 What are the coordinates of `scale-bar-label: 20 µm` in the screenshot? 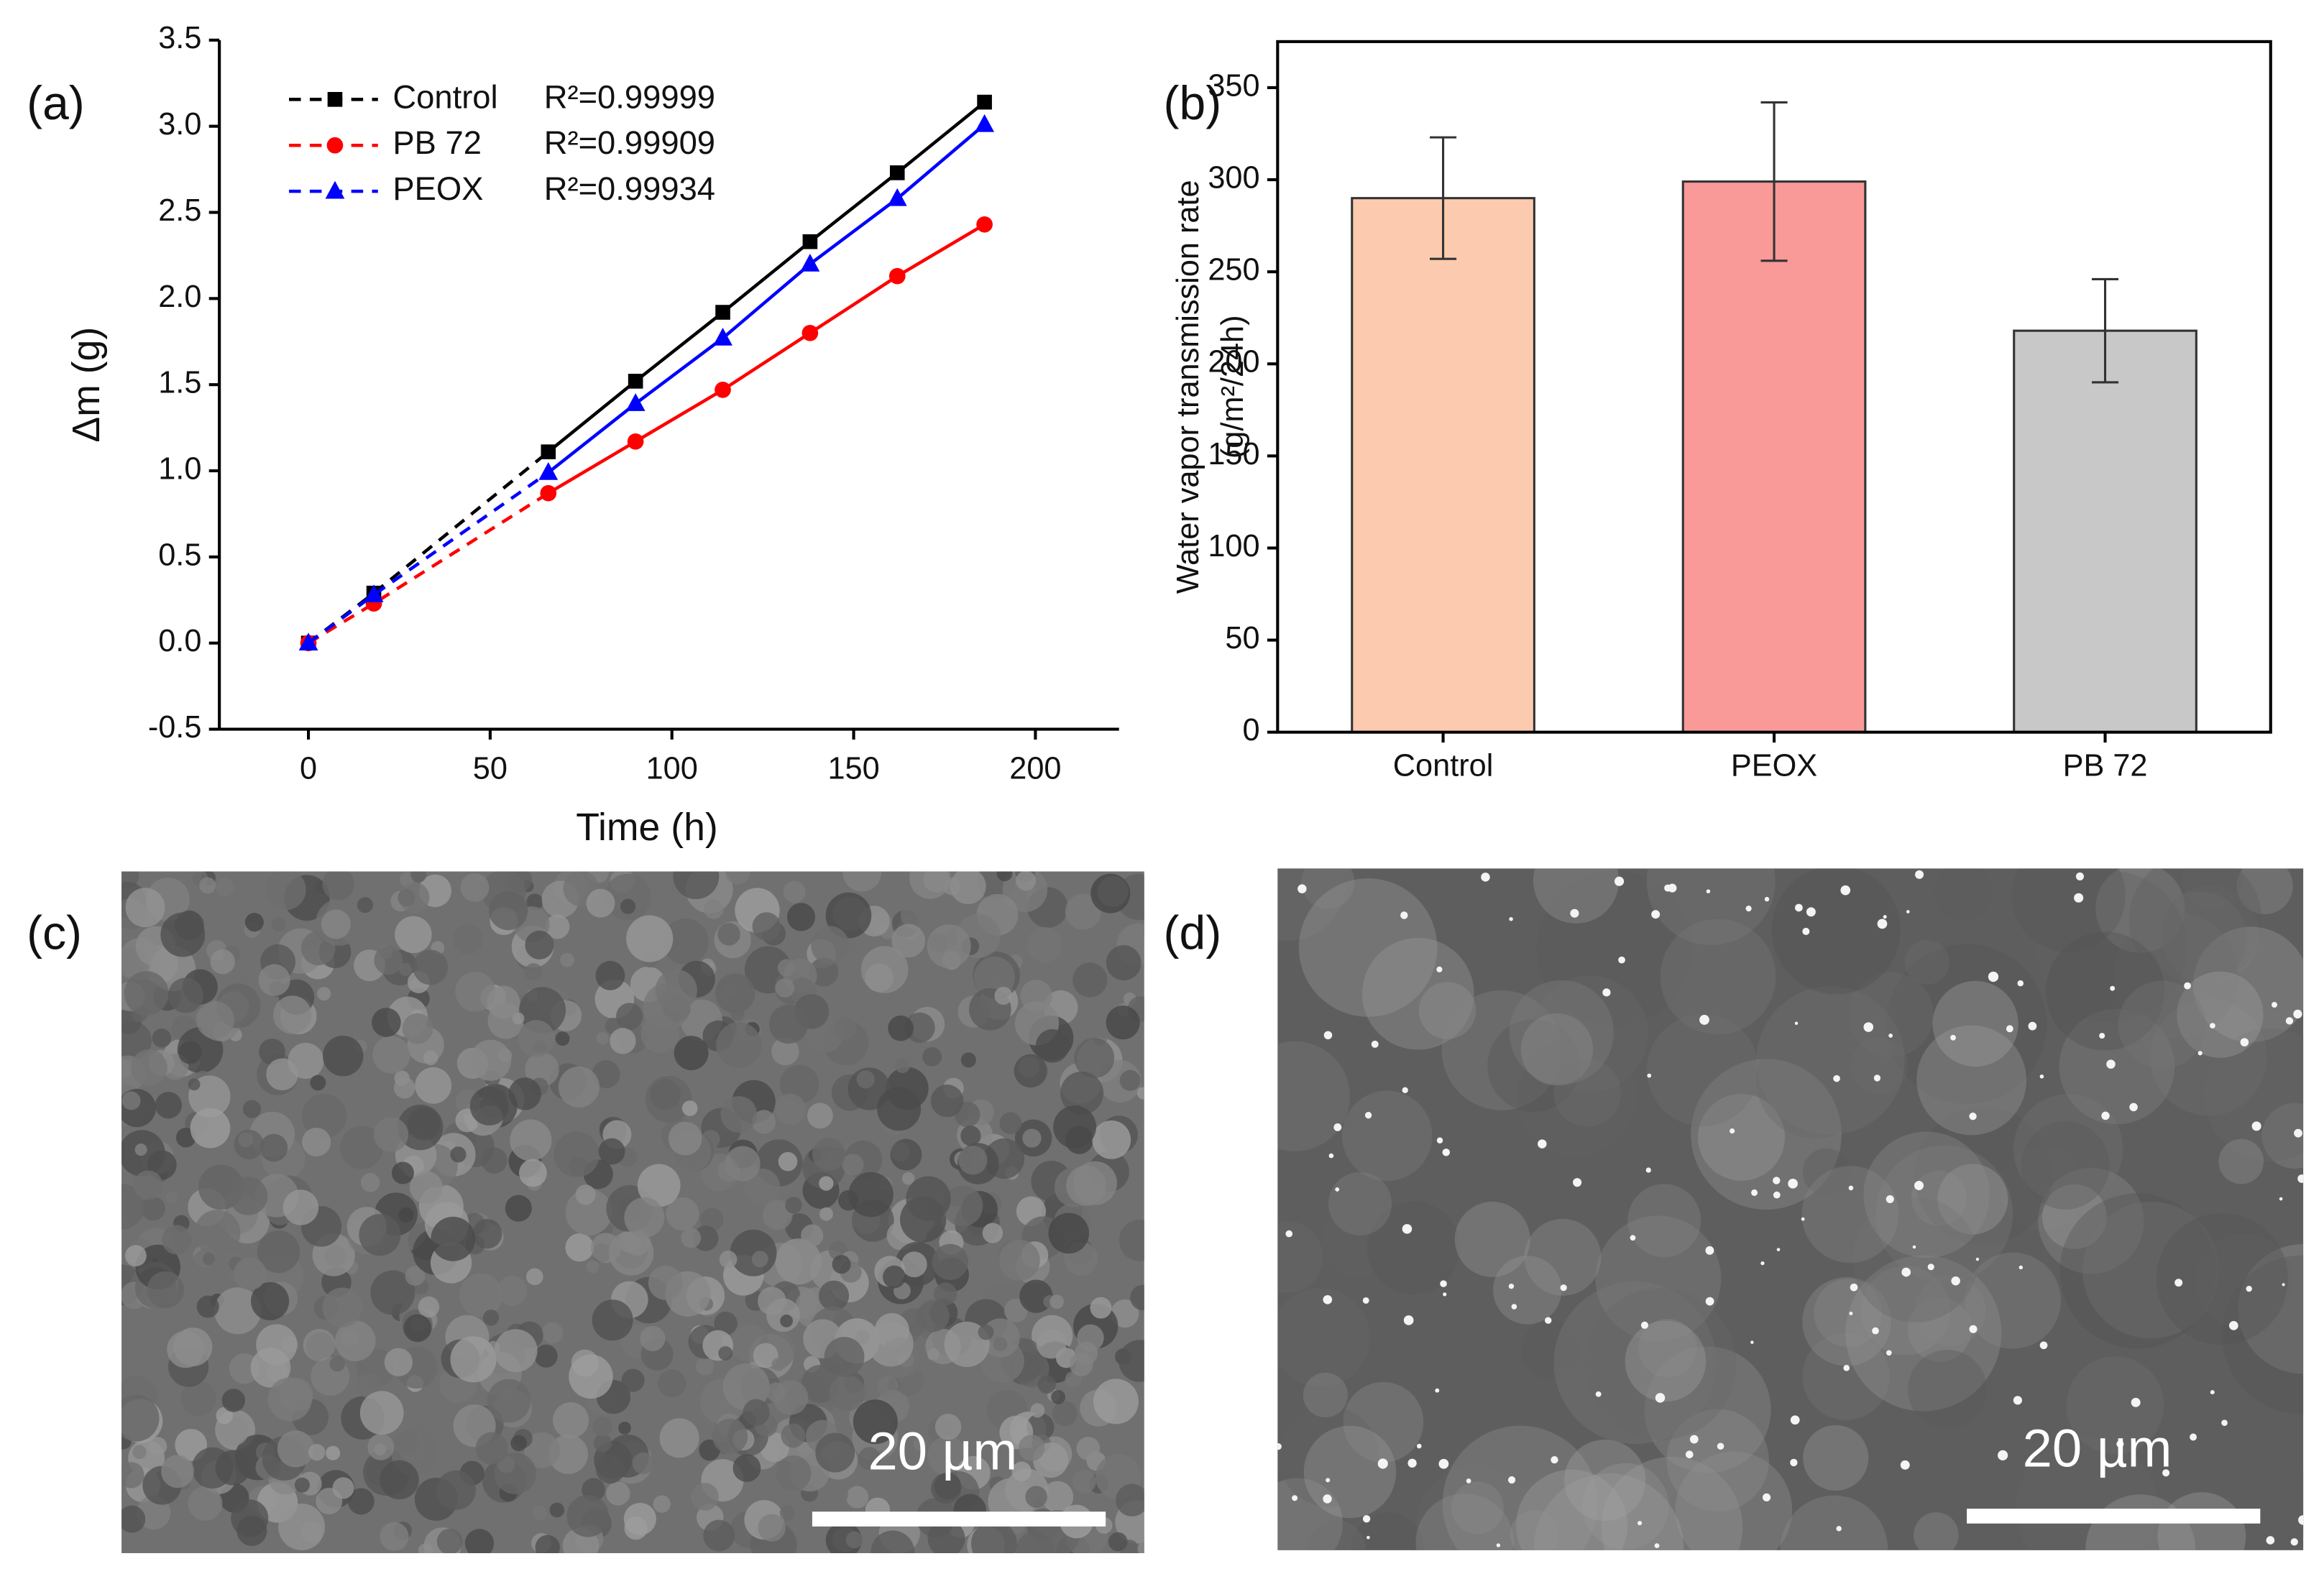 It's located at (943, 1451).